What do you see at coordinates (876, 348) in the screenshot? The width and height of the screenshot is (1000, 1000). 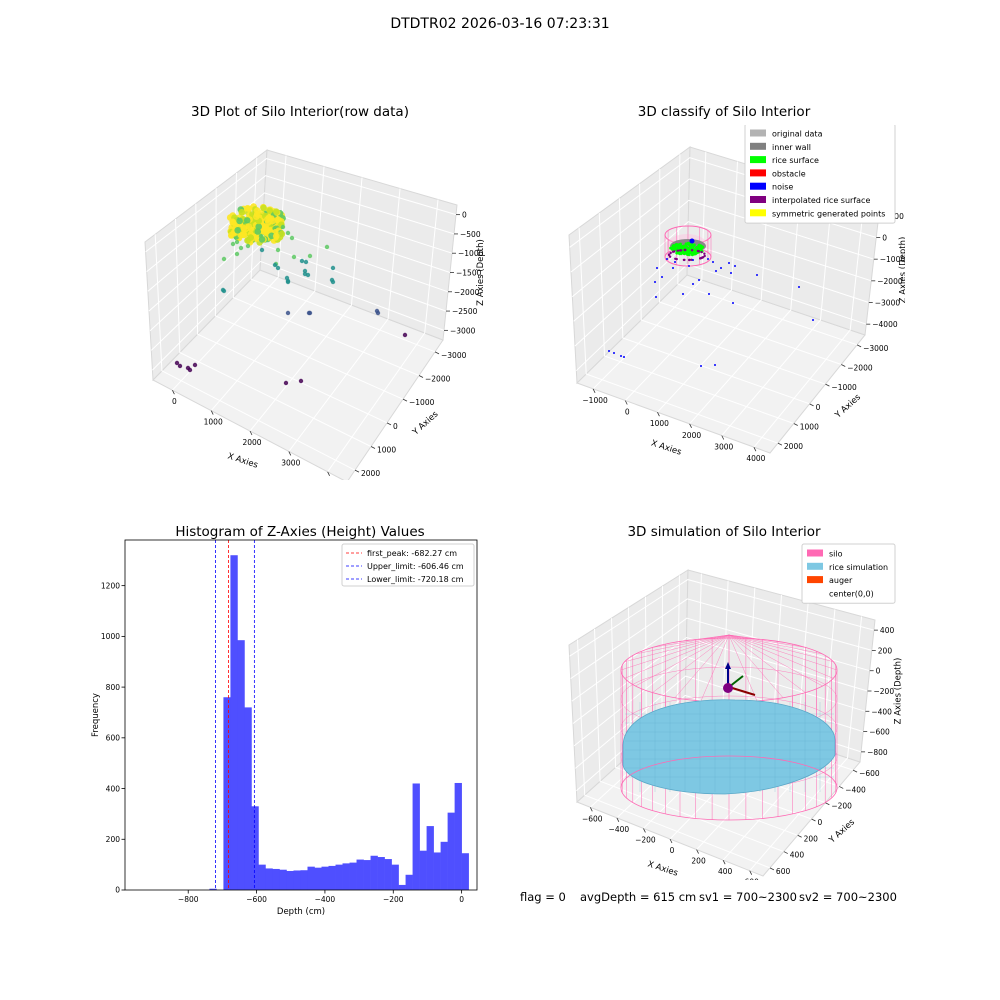 I see `p2-y-tick-label: −3000` at bounding box center [876, 348].